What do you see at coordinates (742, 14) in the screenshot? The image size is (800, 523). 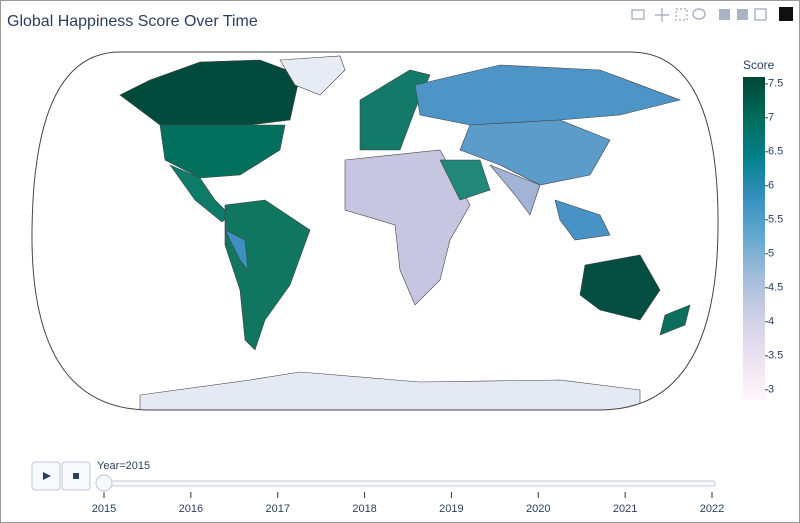 I see `zoom-out-icon` at bounding box center [742, 14].